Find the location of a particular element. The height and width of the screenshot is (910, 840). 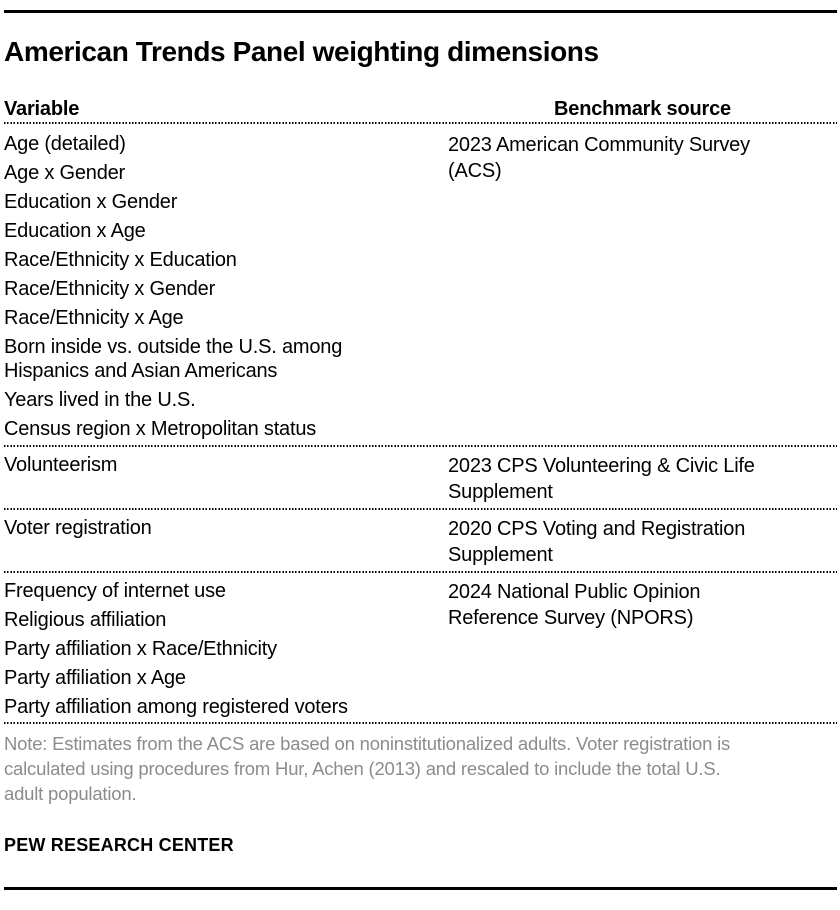

variable-cell: Education x Gender is located at coordinates (91, 202).